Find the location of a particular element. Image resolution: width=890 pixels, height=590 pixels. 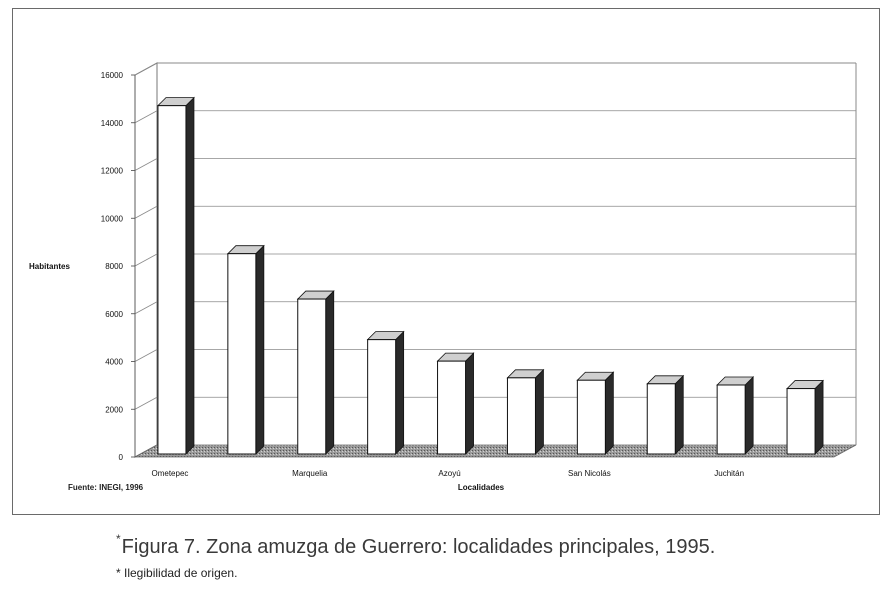

x-tick-label: Azoyú is located at coordinates (449, 473).